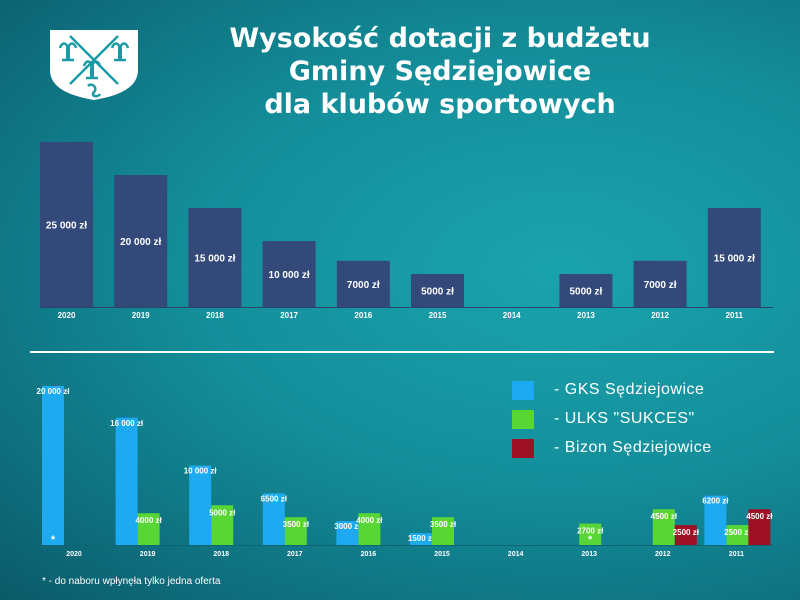 Image resolution: width=800 pixels, height=600 pixels. Describe the element at coordinates (663, 554) in the screenshot. I see `tick-label-bottom-2012: 2012` at that location.